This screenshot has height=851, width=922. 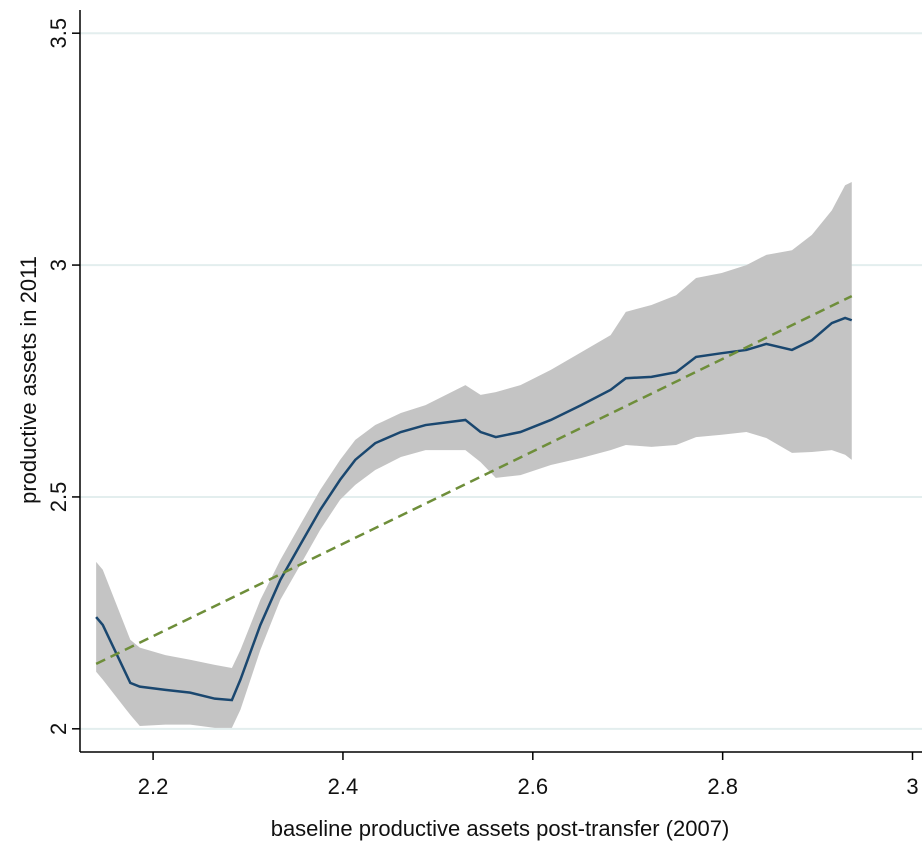 What do you see at coordinates (153, 786) in the screenshot?
I see `x-tick-label: 2.2` at bounding box center [153, 786].